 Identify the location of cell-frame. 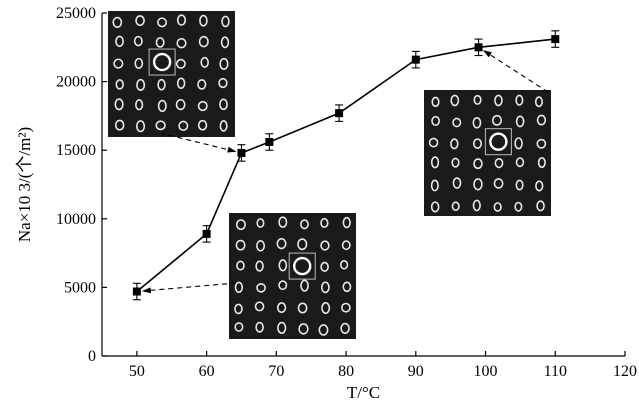
(162, 62).